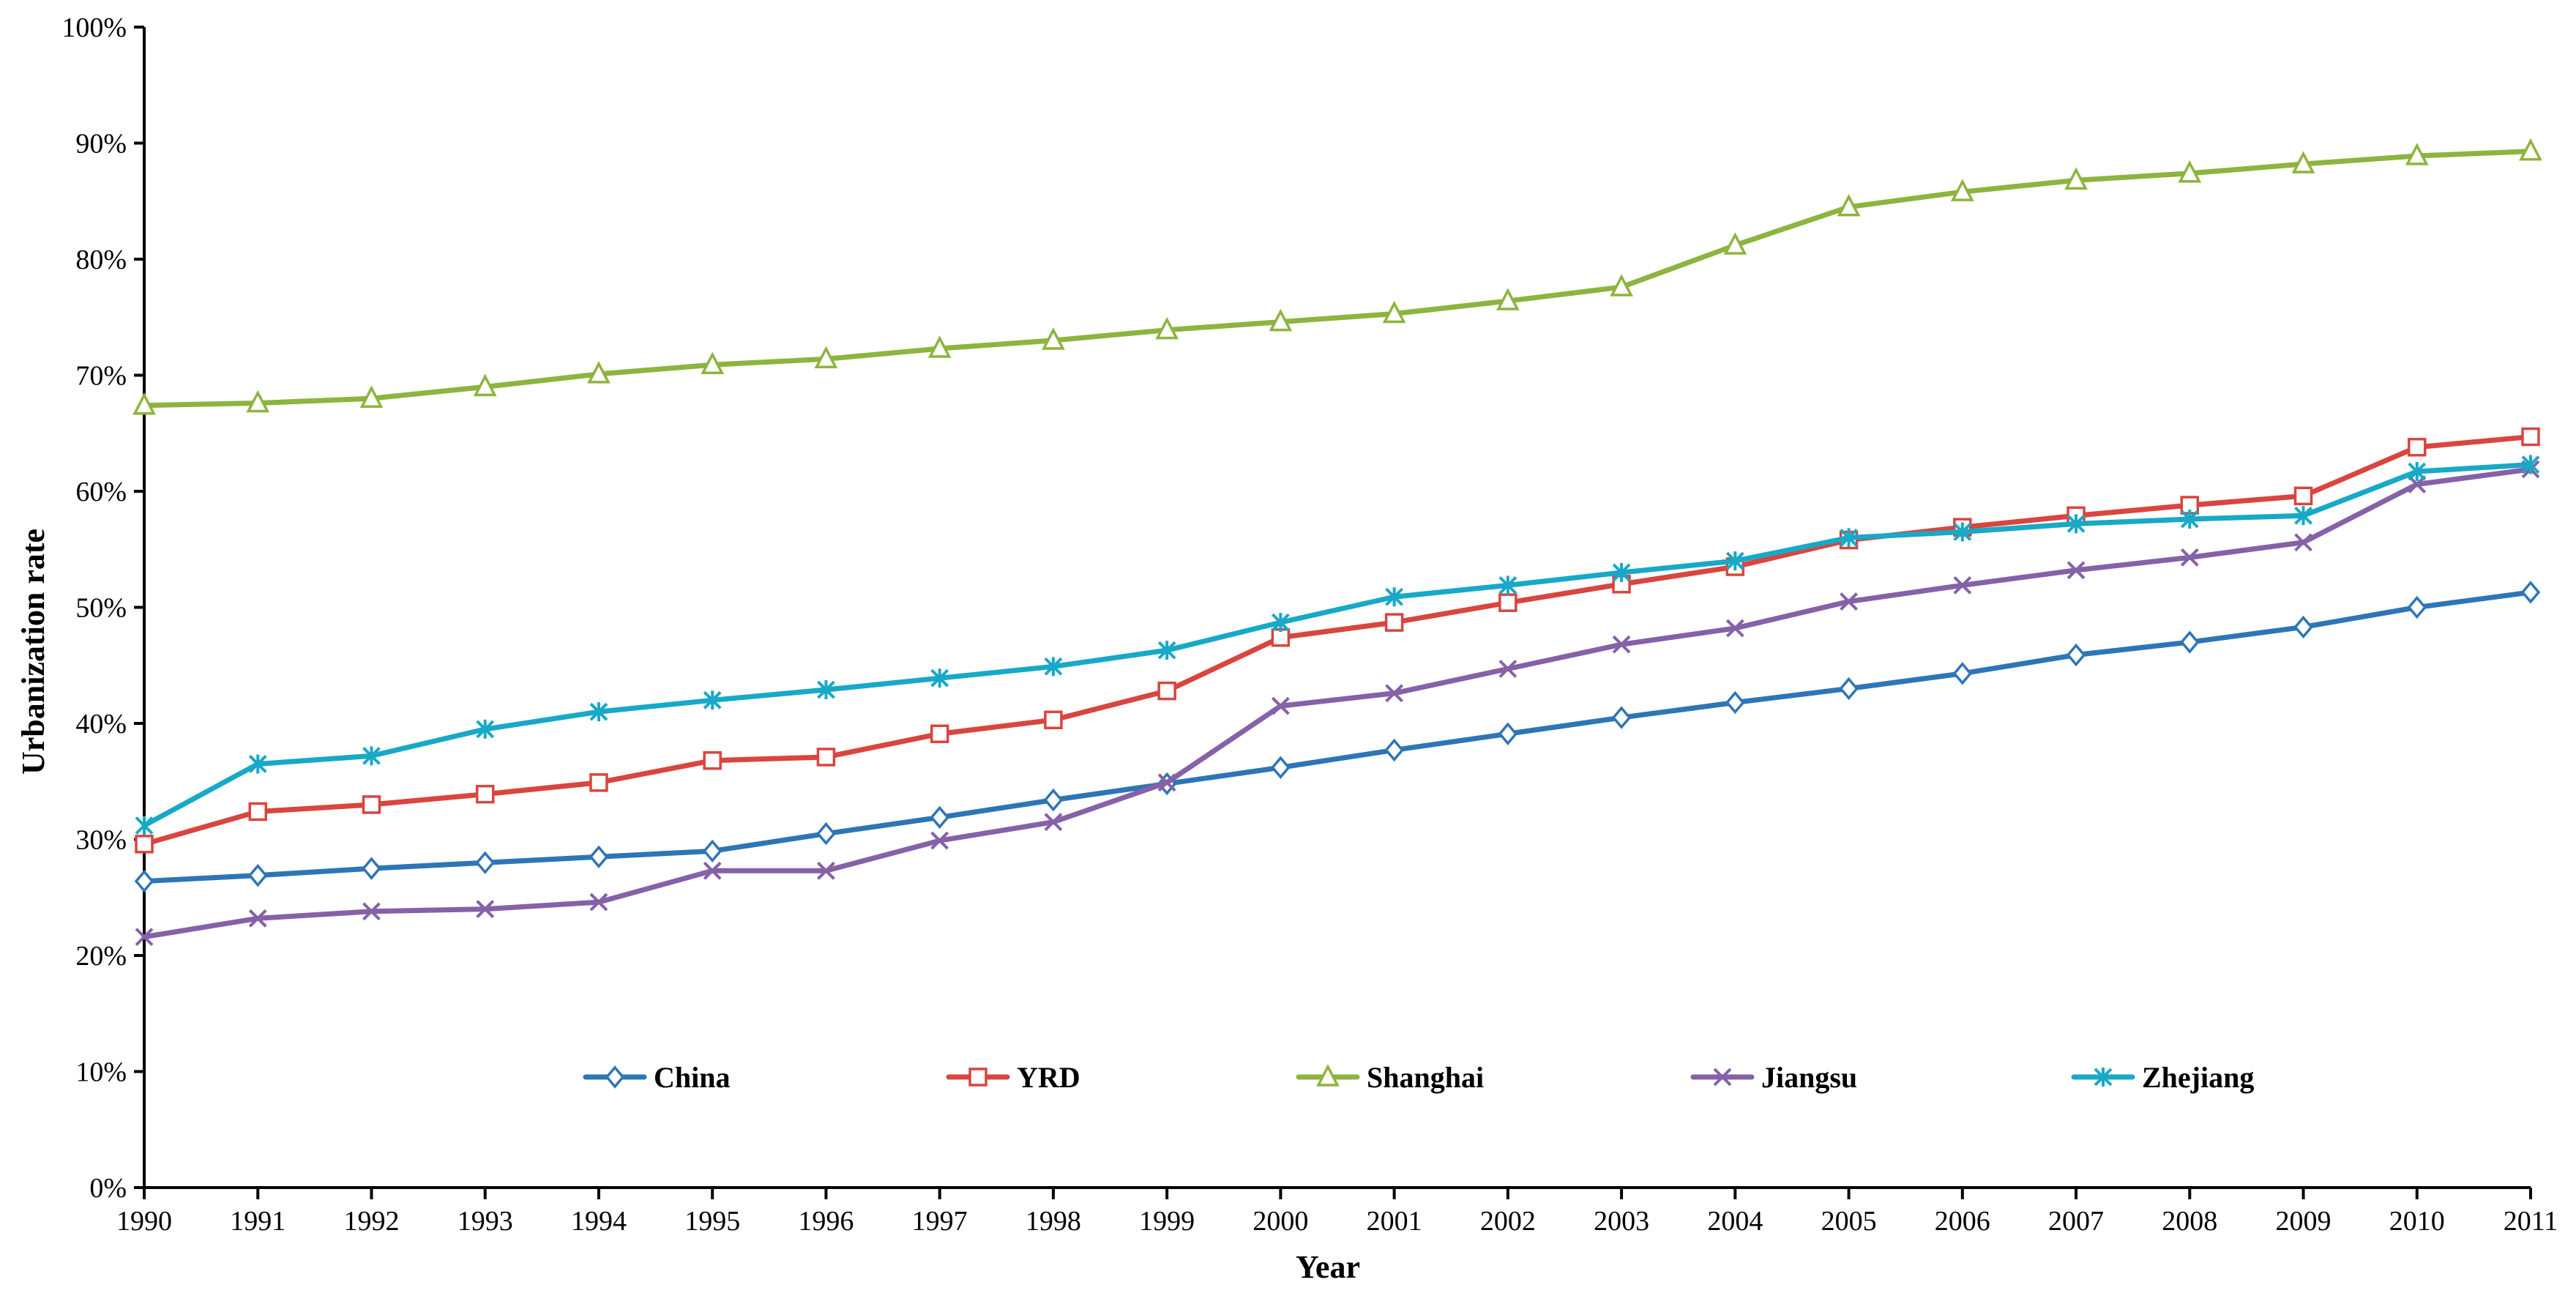 The width and height of the screenshot is (2576, 1304). What do you see at coordinates (101, 1072) in the screenshot?
I see `y-tick-label: 10%` at bounding box center [101, 1072].